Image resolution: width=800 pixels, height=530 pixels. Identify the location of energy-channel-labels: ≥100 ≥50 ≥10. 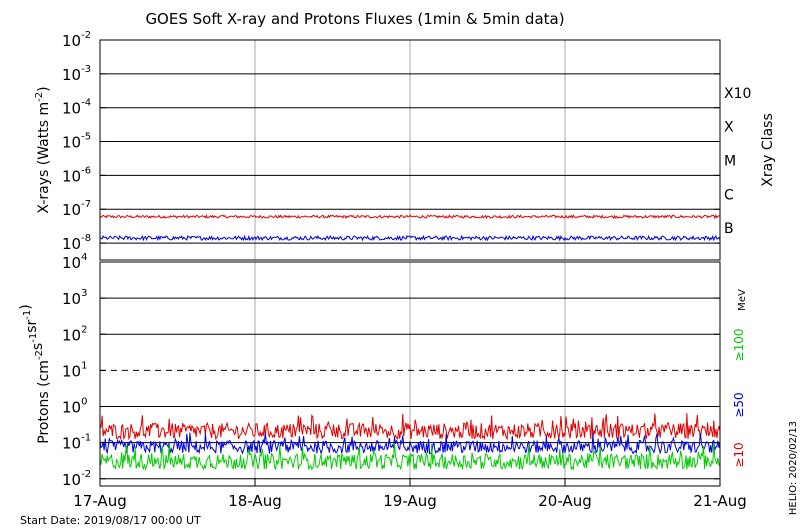
(739, 398).